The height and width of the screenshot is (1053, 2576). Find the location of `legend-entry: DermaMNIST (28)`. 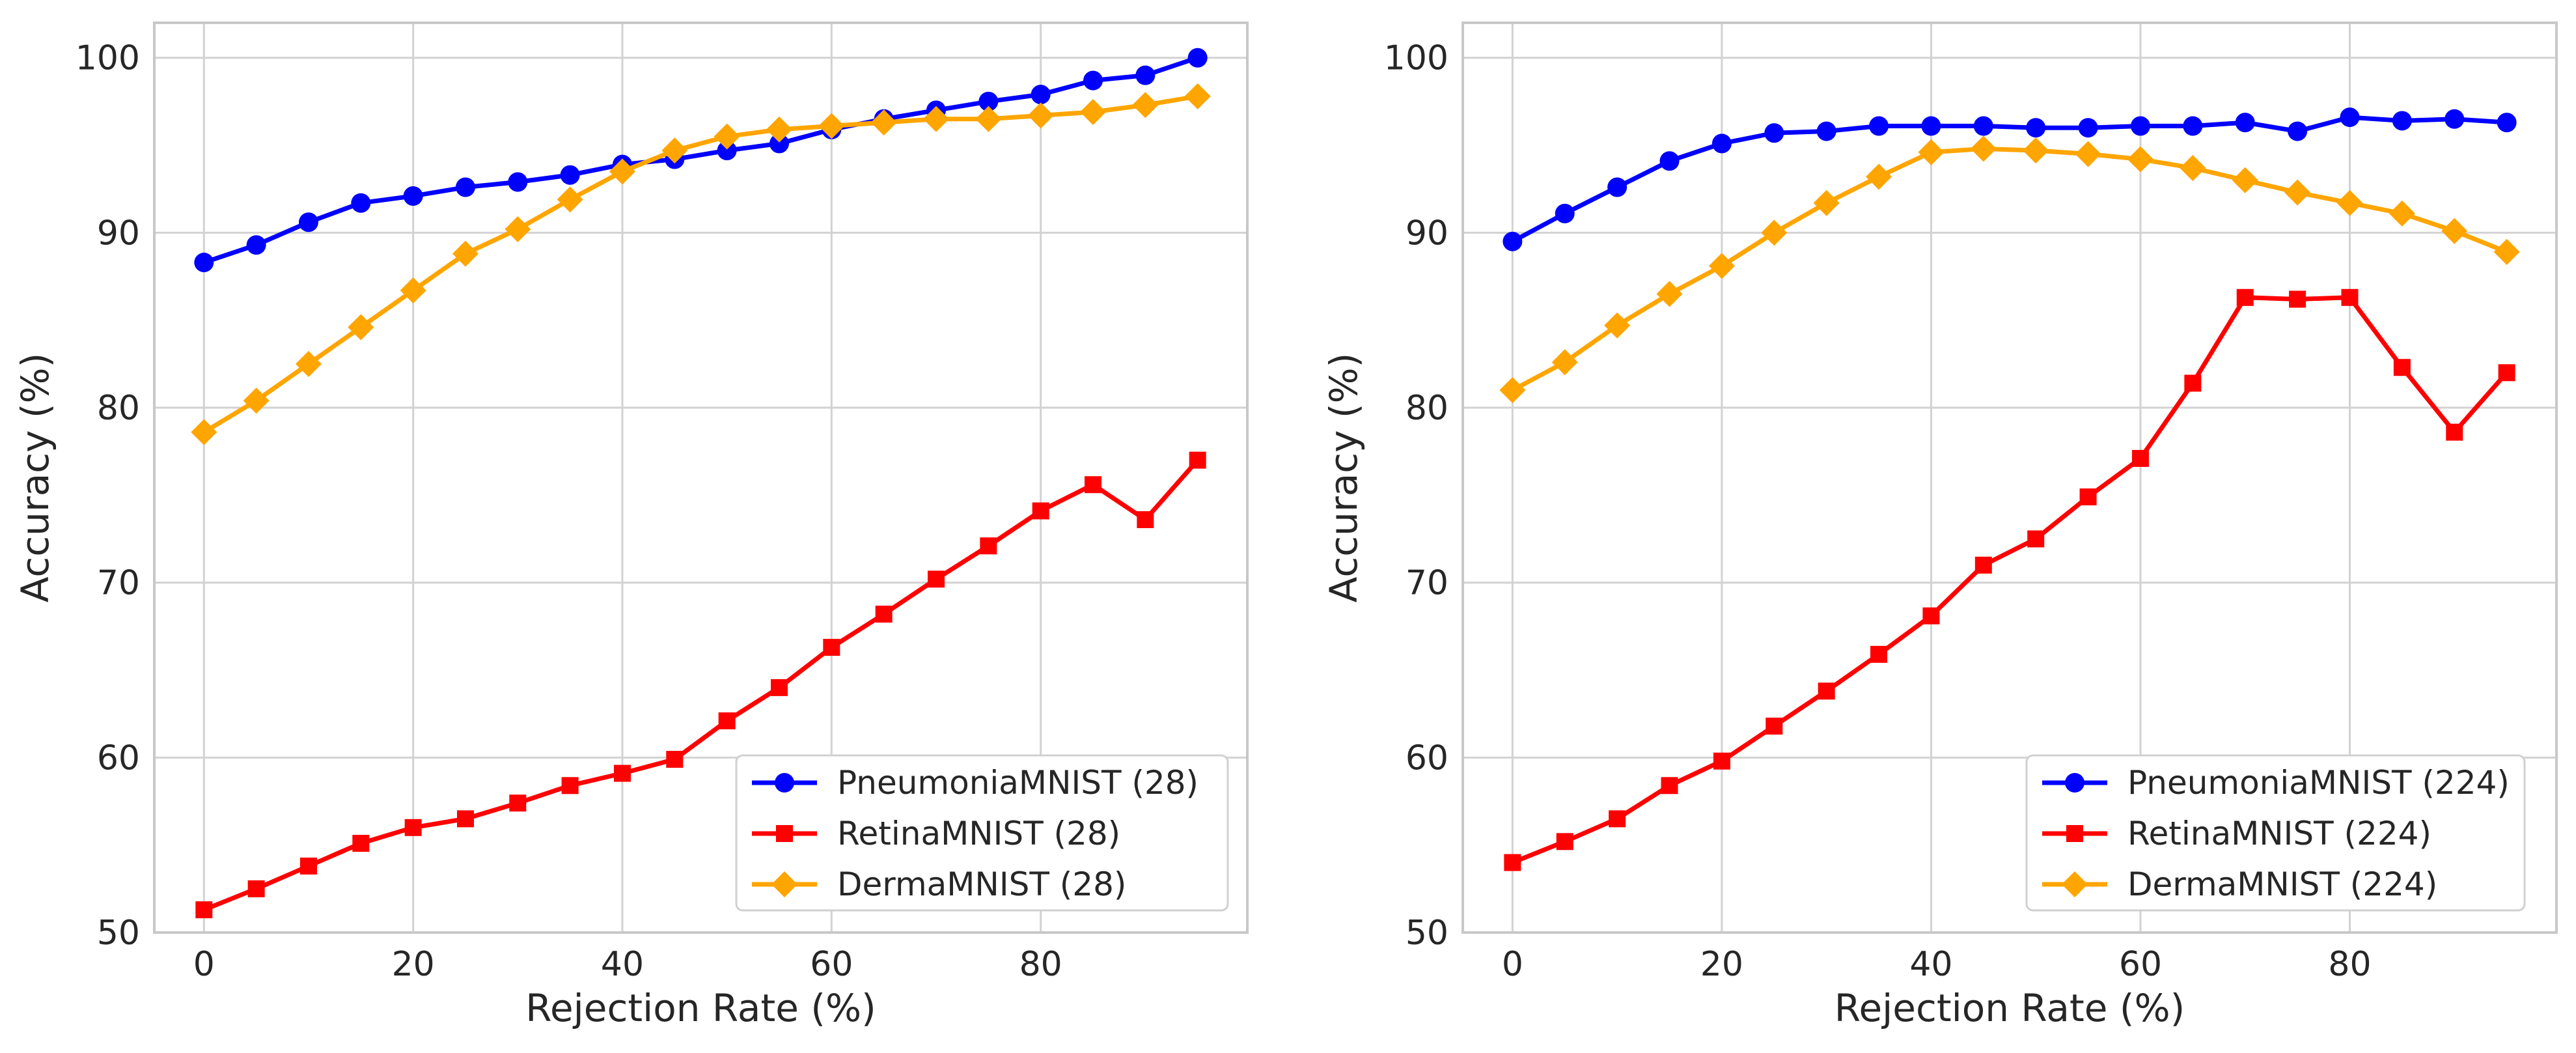

legend-entry: DermaMNIST (28) is located at coordinates (939, 884).